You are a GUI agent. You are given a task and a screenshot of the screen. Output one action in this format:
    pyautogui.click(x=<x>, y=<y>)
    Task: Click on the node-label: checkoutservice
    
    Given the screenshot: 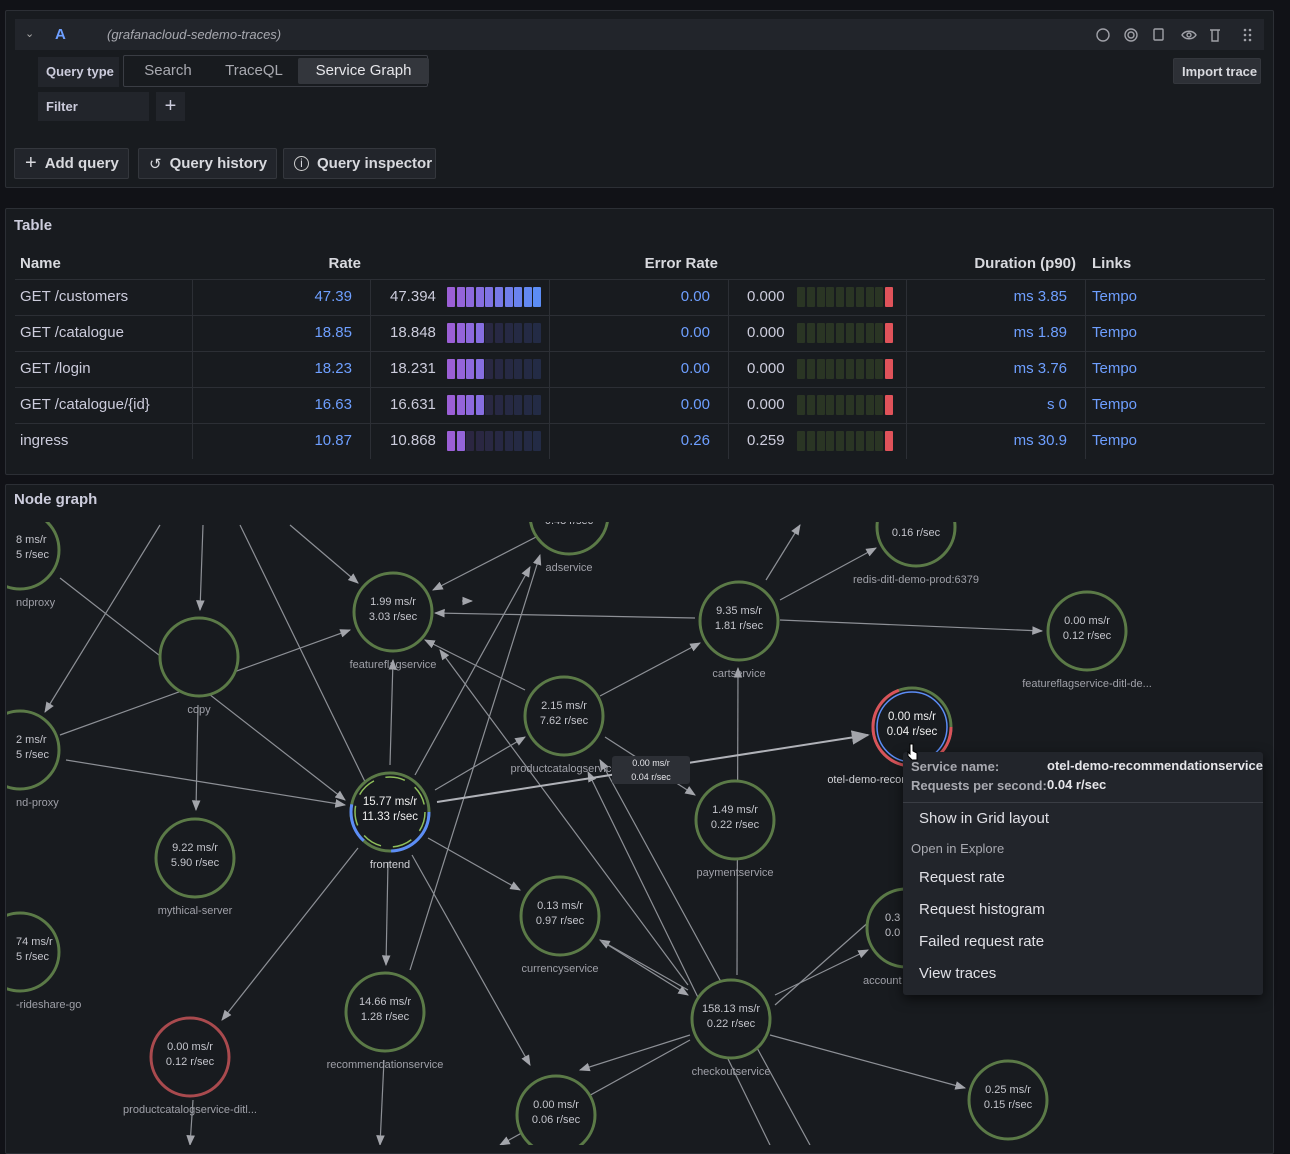 What is the action you would take?
    pyautogui.click(x=731, y=1072)
    